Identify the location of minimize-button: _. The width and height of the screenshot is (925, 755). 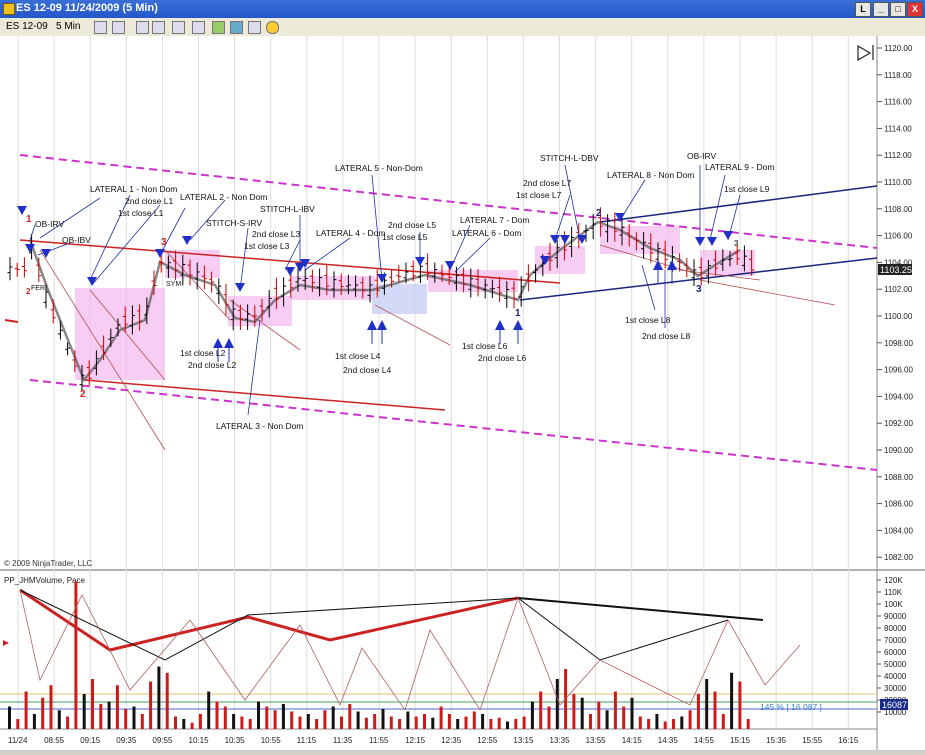
(881, 9).